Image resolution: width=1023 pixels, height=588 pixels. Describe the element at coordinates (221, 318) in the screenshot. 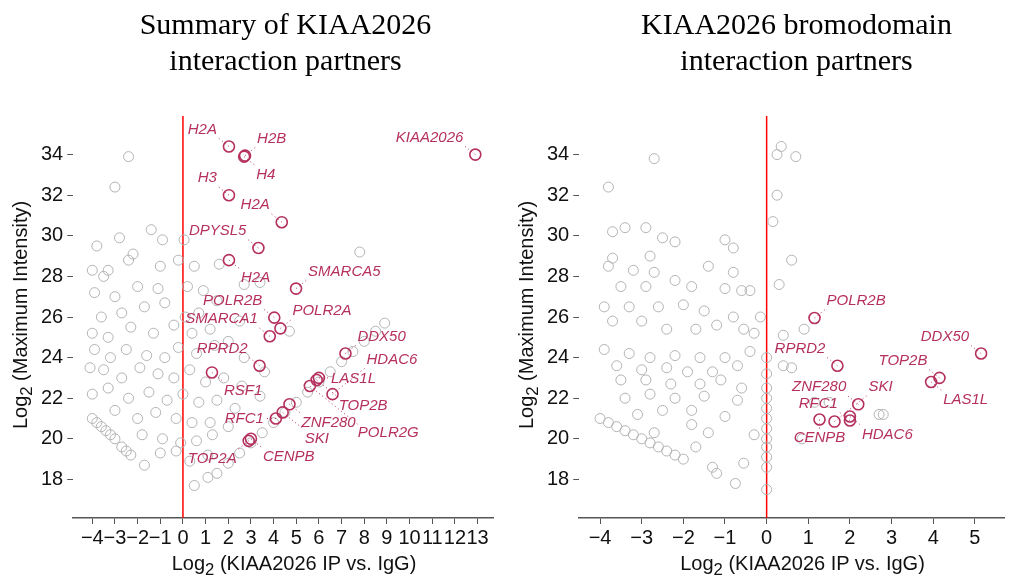

I see `annotation: SMARCA1` at that location.